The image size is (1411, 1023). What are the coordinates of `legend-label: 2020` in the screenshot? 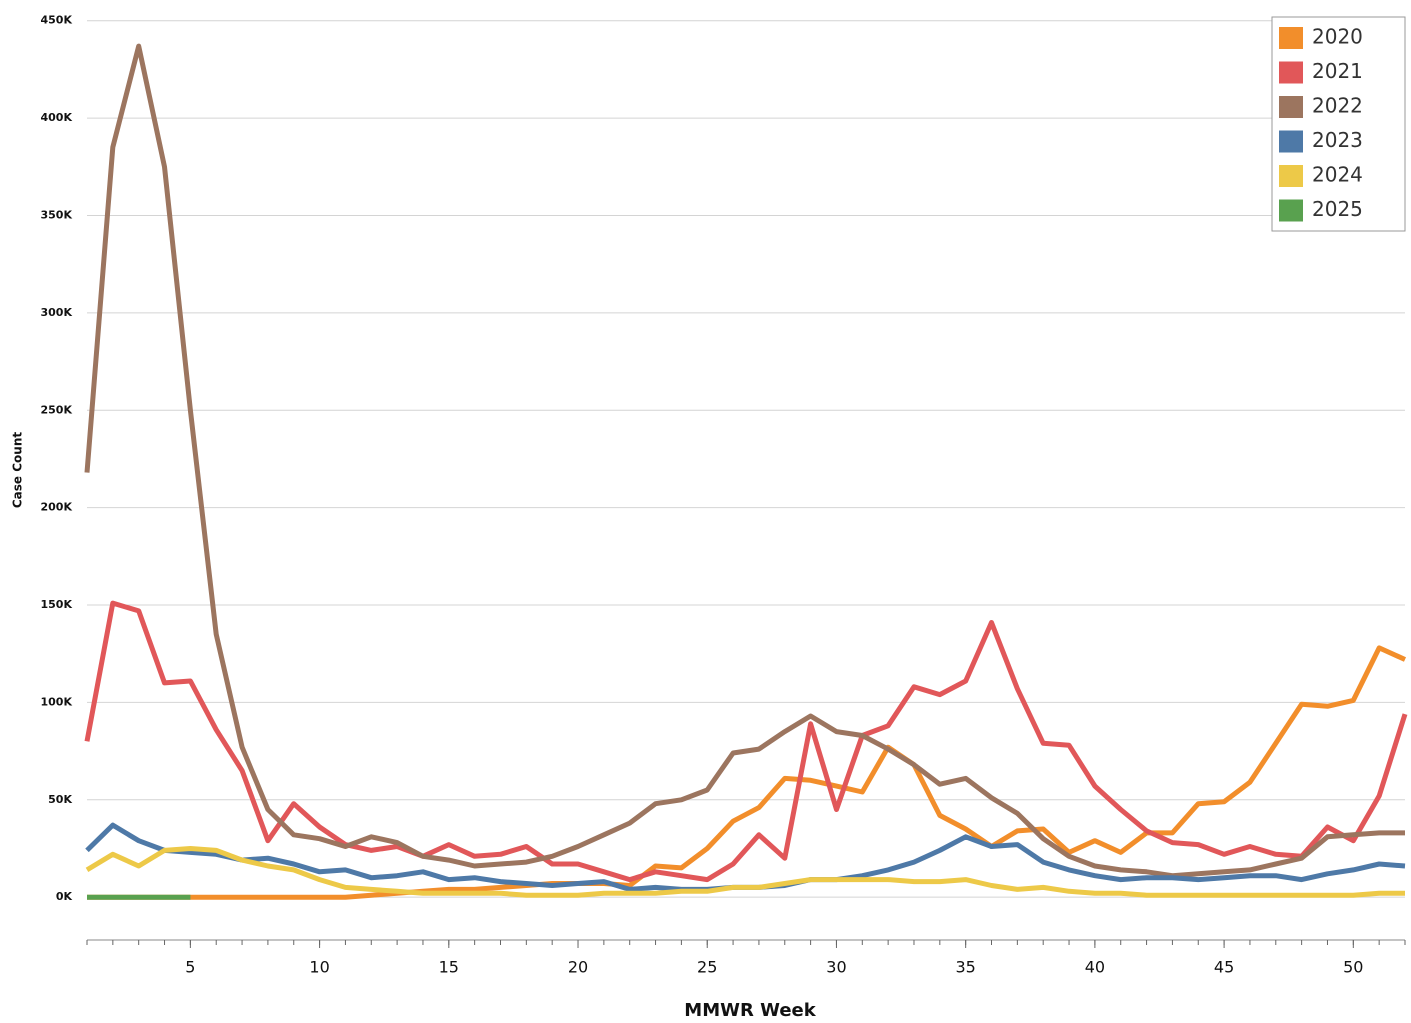 It's located at (1337, 37).